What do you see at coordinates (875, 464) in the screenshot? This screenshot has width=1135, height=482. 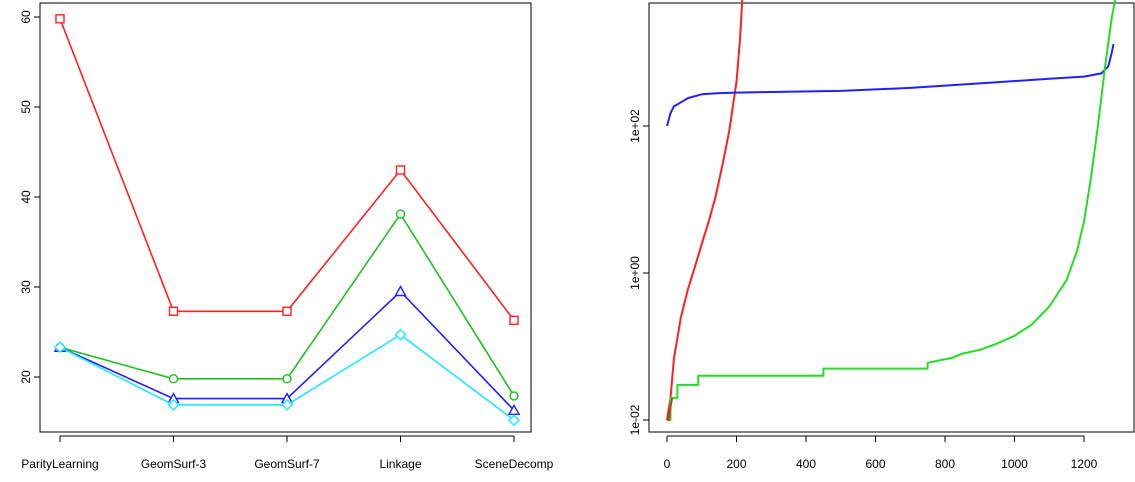 I see `x-tick-label: 600` at bounding box center [875, 464].